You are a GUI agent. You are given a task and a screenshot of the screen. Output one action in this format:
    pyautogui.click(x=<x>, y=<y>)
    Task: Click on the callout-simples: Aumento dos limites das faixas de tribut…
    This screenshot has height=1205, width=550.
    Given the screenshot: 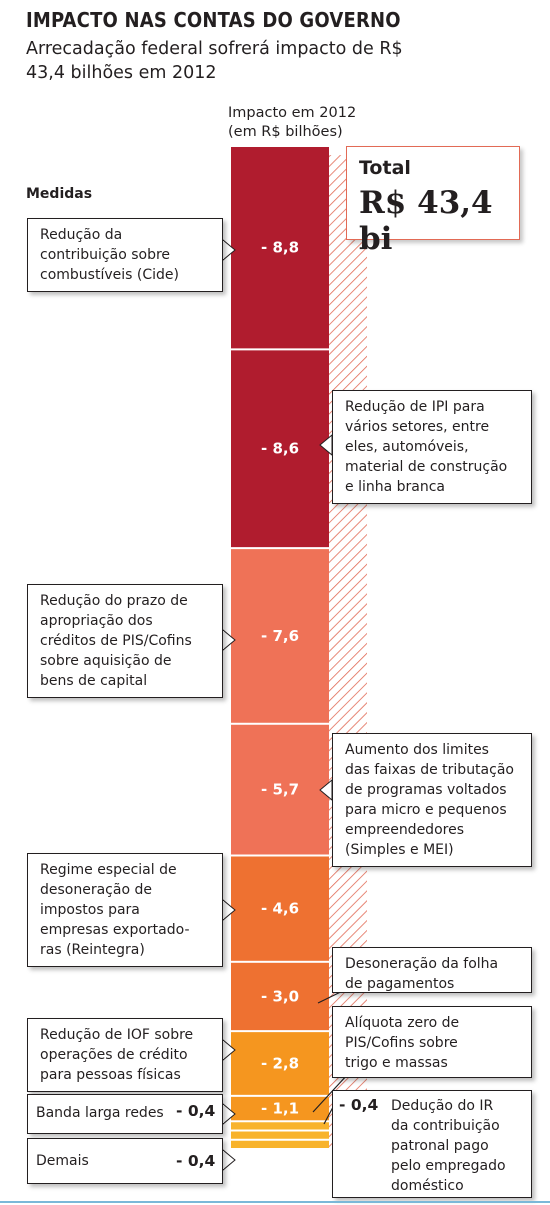 What is the action you would take?
    pyautogui.click(x=432, y=800)
    